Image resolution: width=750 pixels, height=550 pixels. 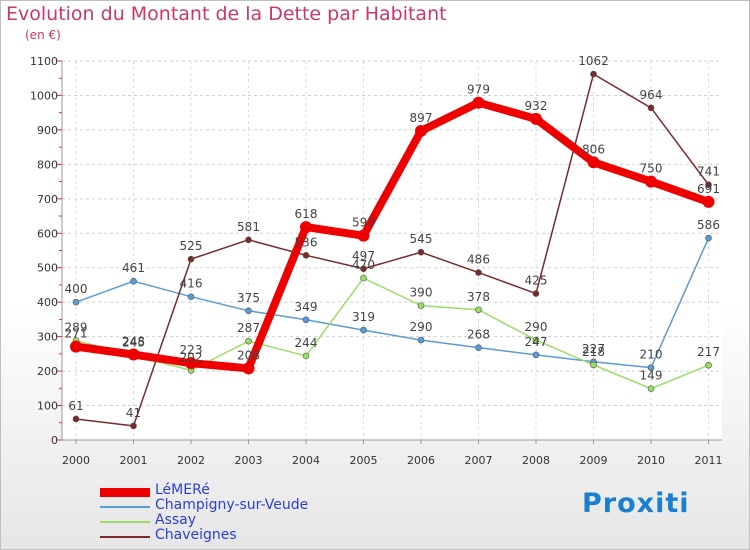 What do you see at coordinates (536, 106) in the screenshot?
I see `data-label-l-mer--2008: 932` at bounding box center [536, 106].